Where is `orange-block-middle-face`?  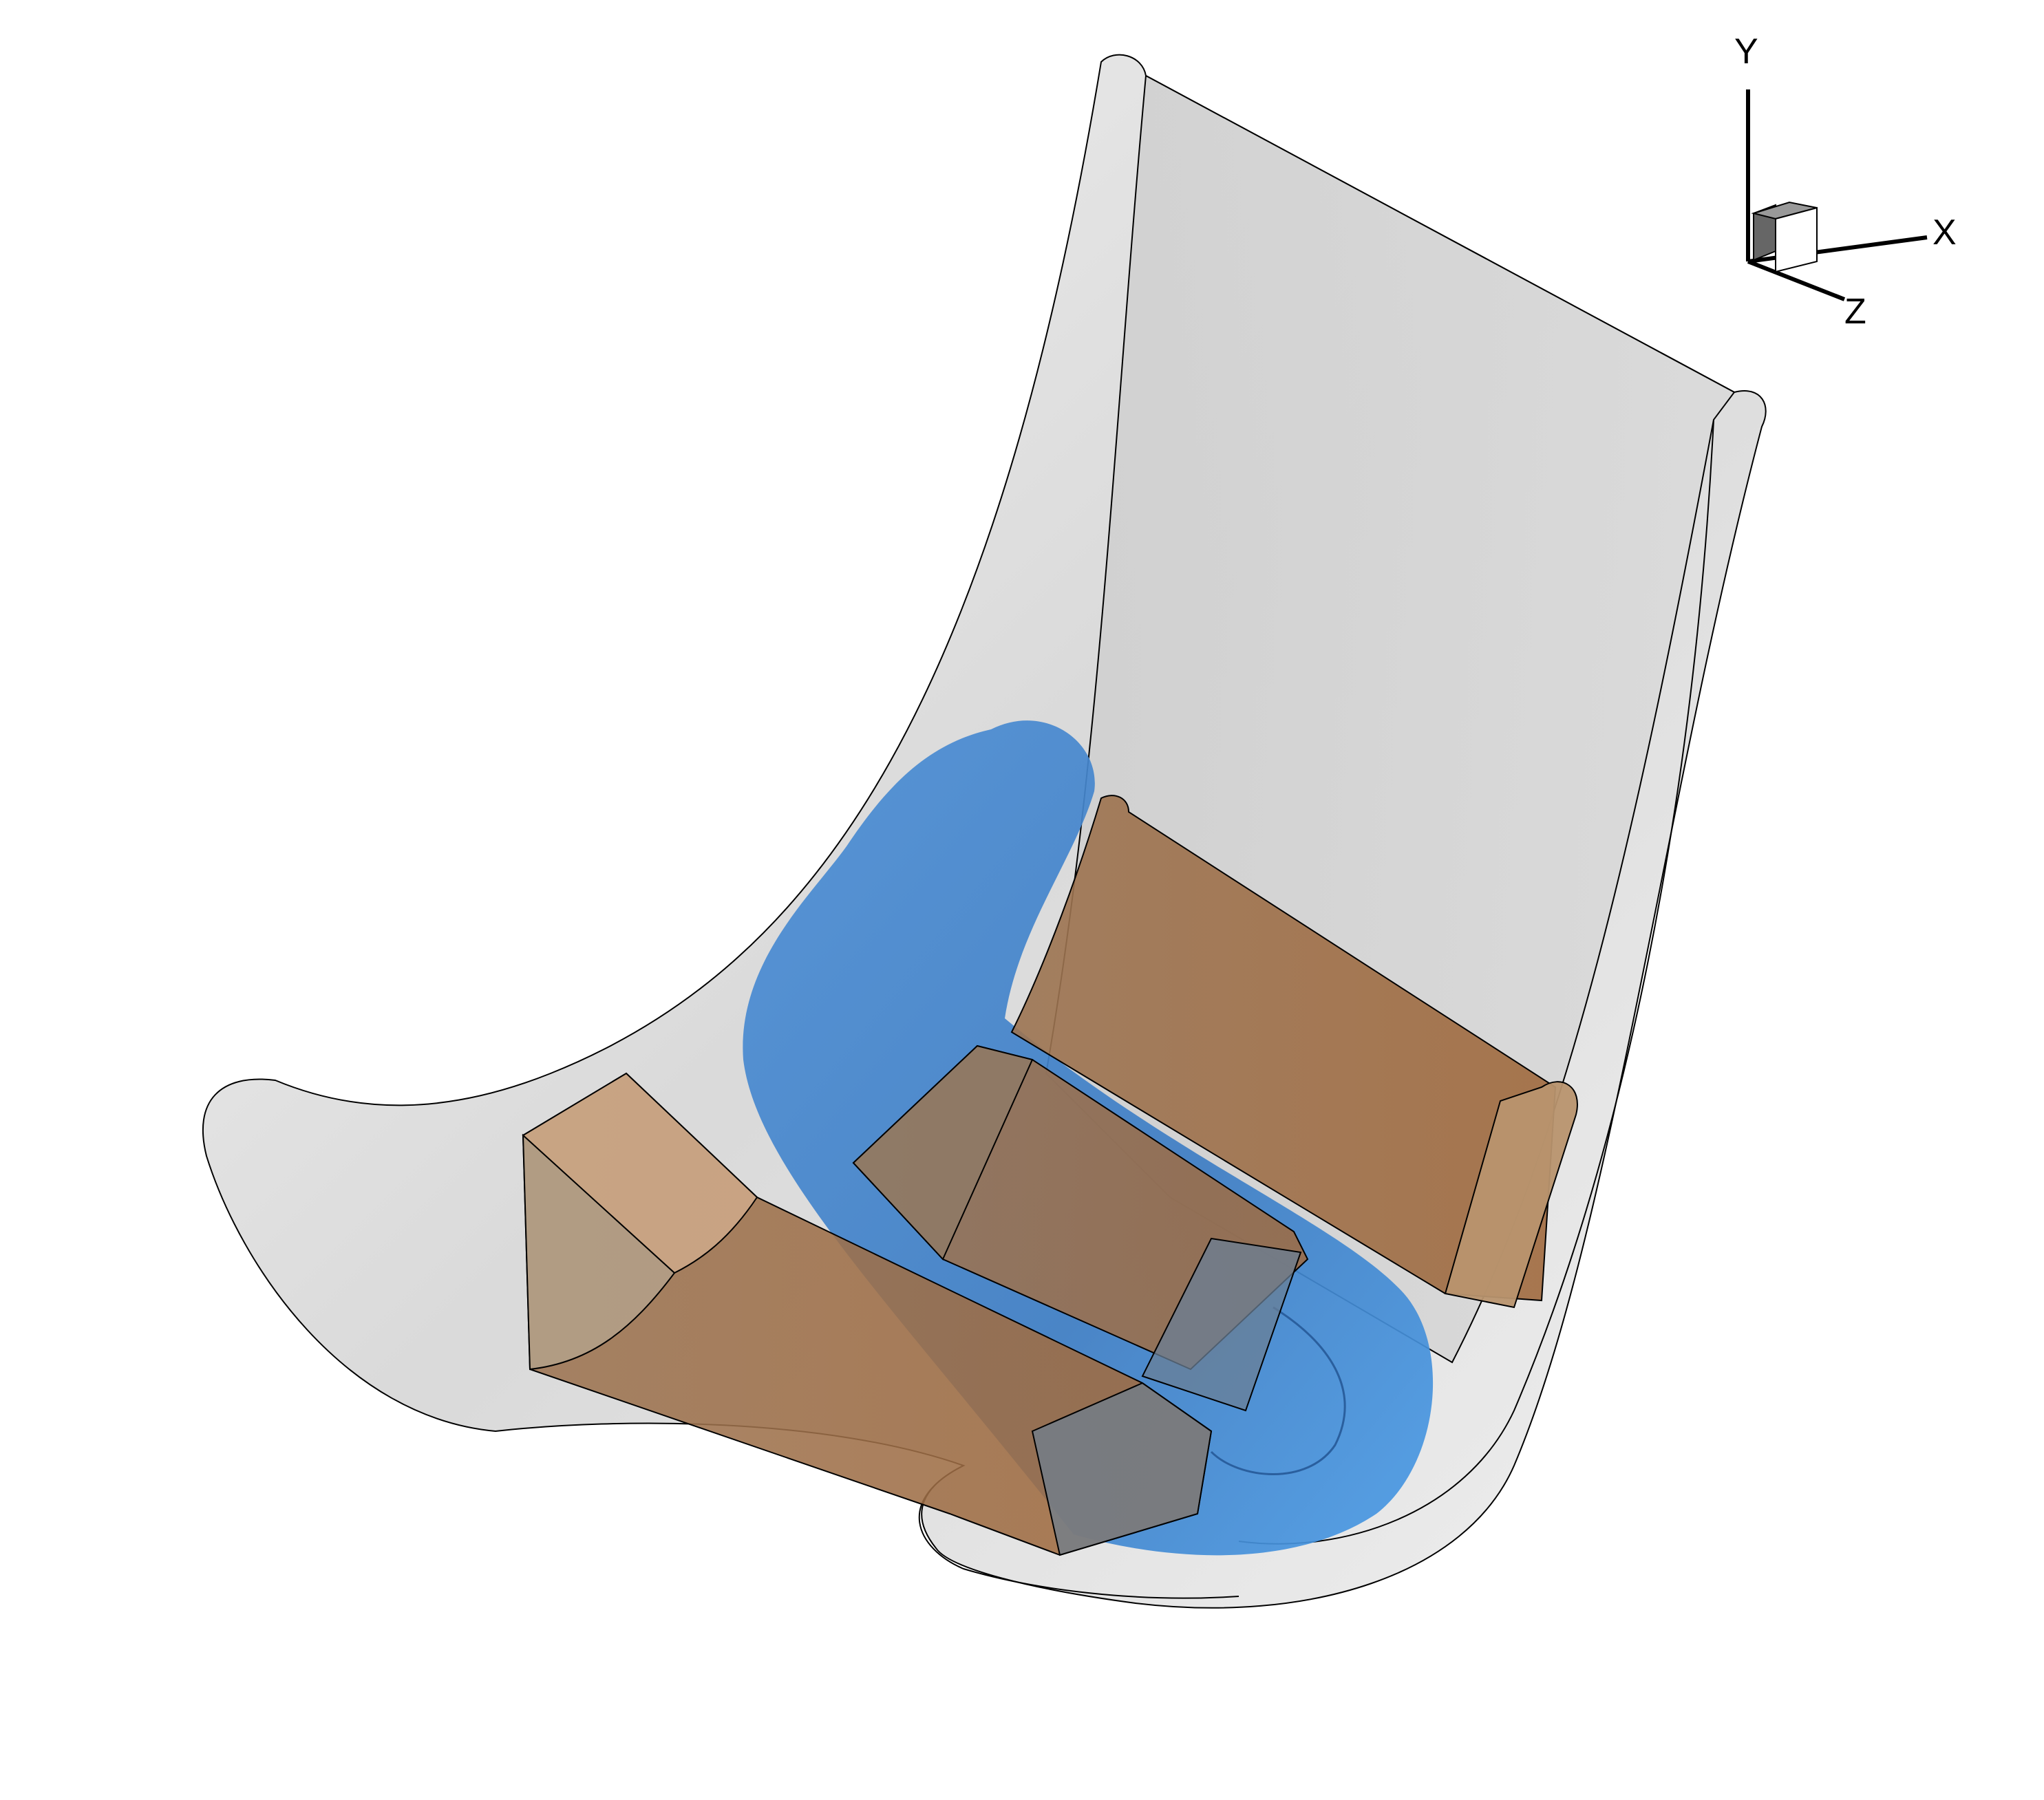
orange-block-middle-face is located at coordinates (943, 1152).